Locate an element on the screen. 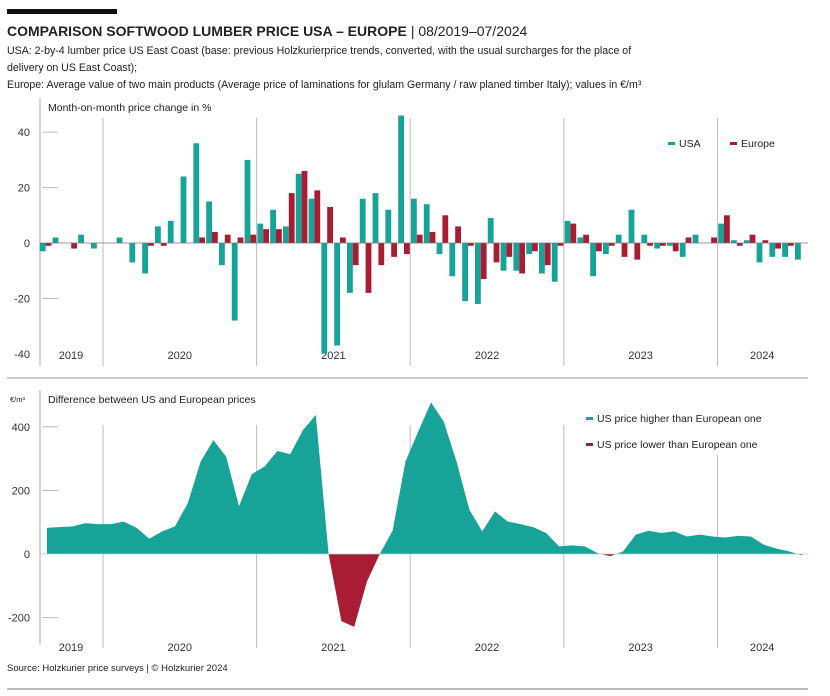 The height and width of the screenshot is (696, 830). top-legend: USA Europe is located at coordinates (721, 144).